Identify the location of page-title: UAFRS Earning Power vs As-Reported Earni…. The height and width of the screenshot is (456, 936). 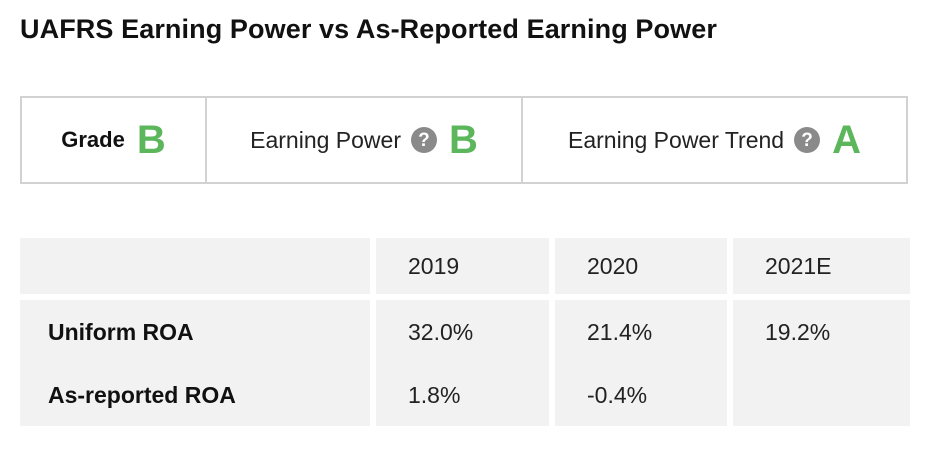
(368, 29).